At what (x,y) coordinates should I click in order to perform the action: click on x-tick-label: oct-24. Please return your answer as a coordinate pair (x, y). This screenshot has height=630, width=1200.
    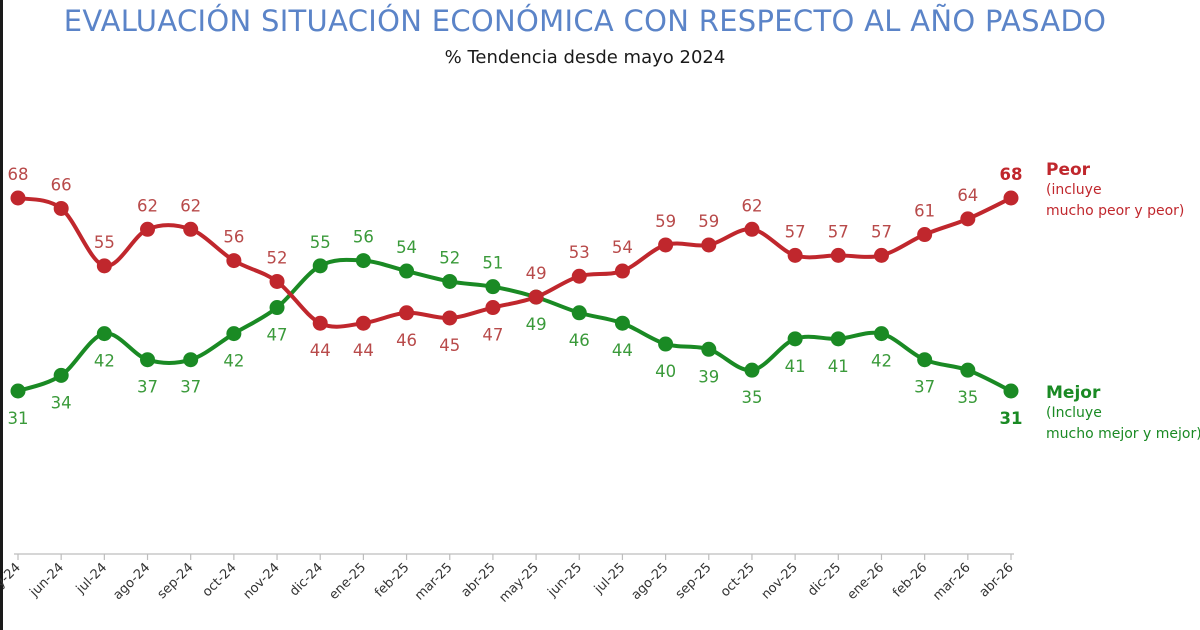
    Looking at the image, I should click on (220, 580).